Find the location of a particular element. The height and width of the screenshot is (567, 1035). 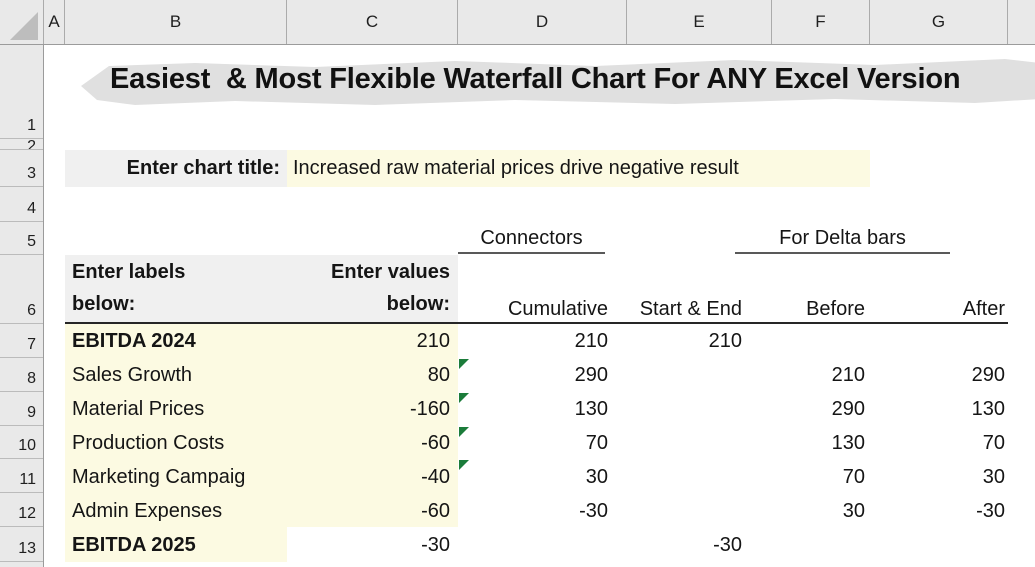

cell-label: Production Costs is located at coordinates (148, 443).